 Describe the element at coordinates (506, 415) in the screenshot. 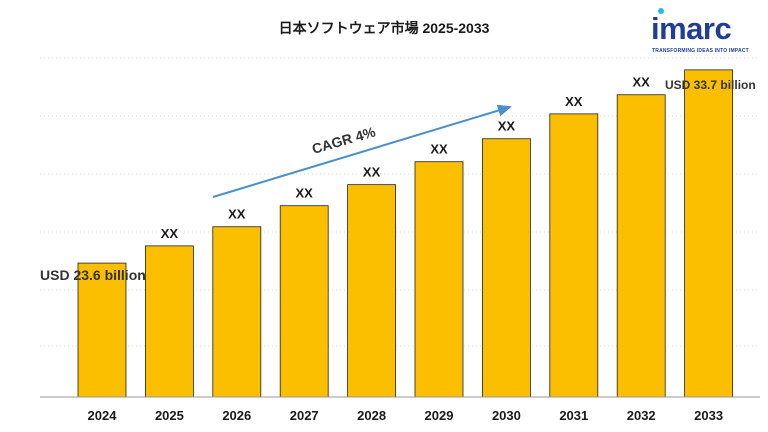

I see `x-tick-2030: 2030` at that location.